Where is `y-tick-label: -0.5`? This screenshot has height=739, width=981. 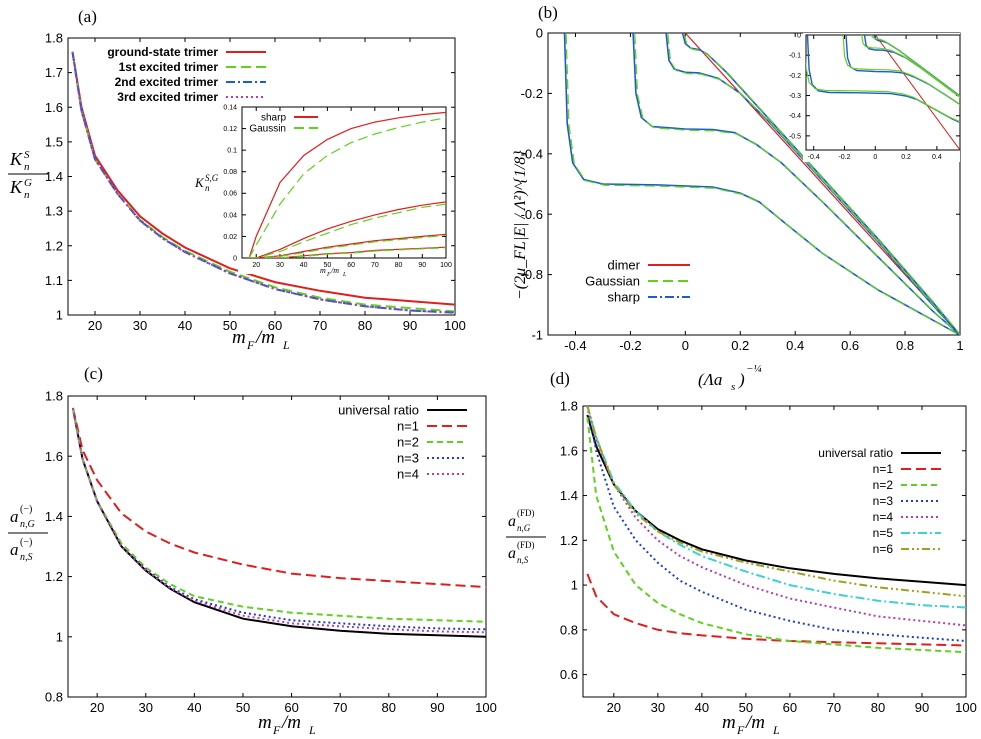
y-tick-label: -0.5 is located at coordinates (795, 136).